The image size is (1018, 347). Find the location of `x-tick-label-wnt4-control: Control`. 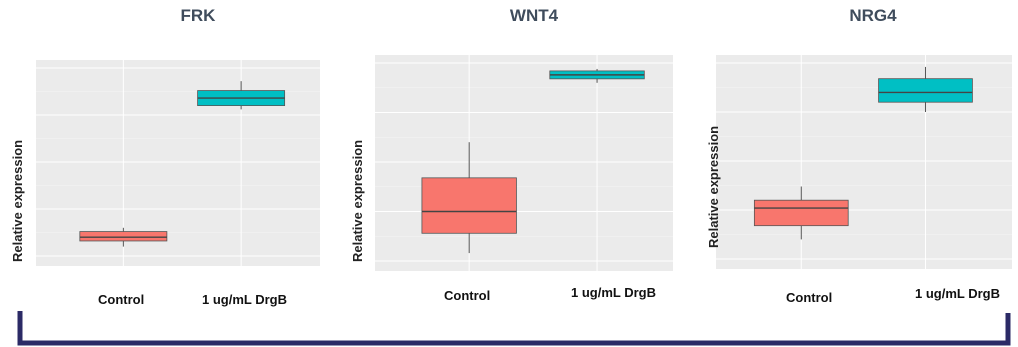

x-tick-label-wnt4-control: Control is located at coordinates (467, 295).